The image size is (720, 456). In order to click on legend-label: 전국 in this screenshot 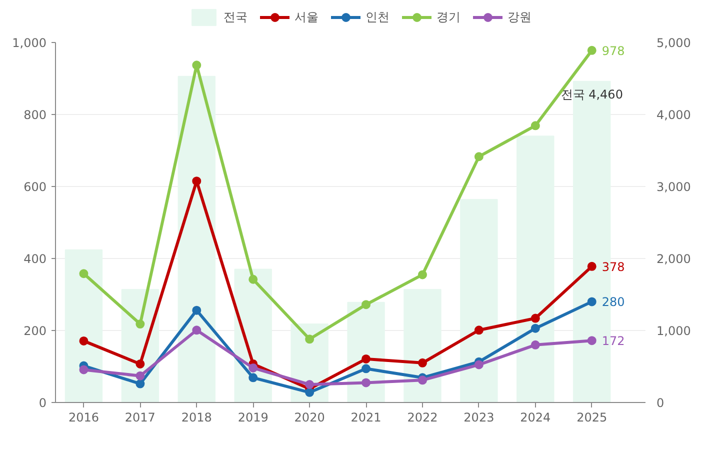, I will do `click(236, 17)`.